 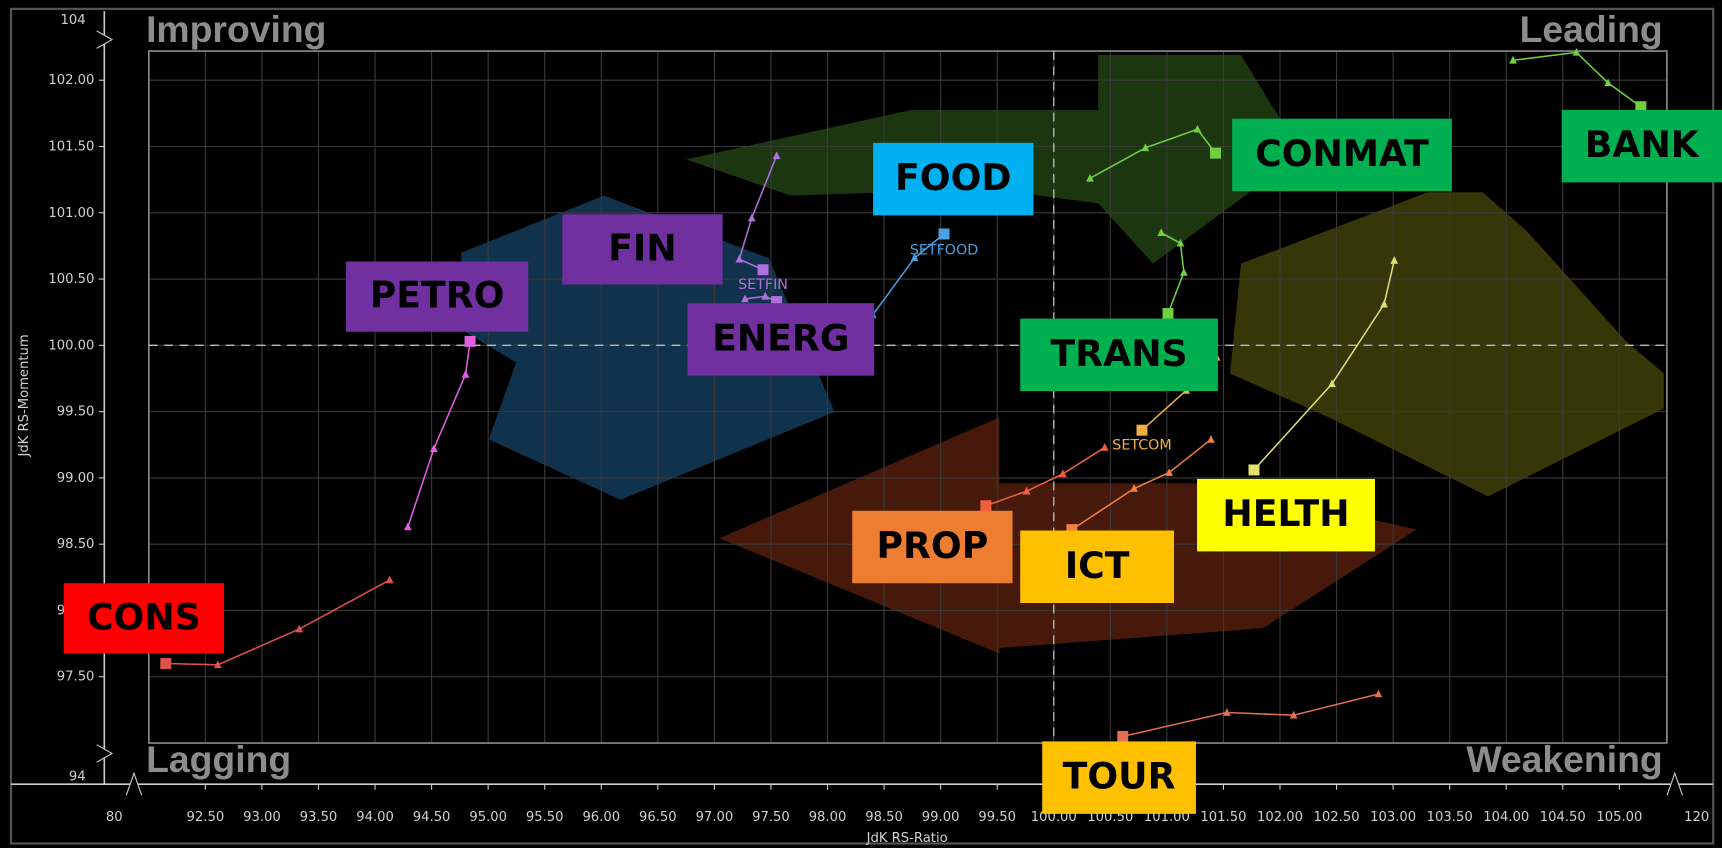 What do you see at coordinates (77, 777) in the screenshot?
I see `y-axis-end: 94` at bounding box center [77, 777].